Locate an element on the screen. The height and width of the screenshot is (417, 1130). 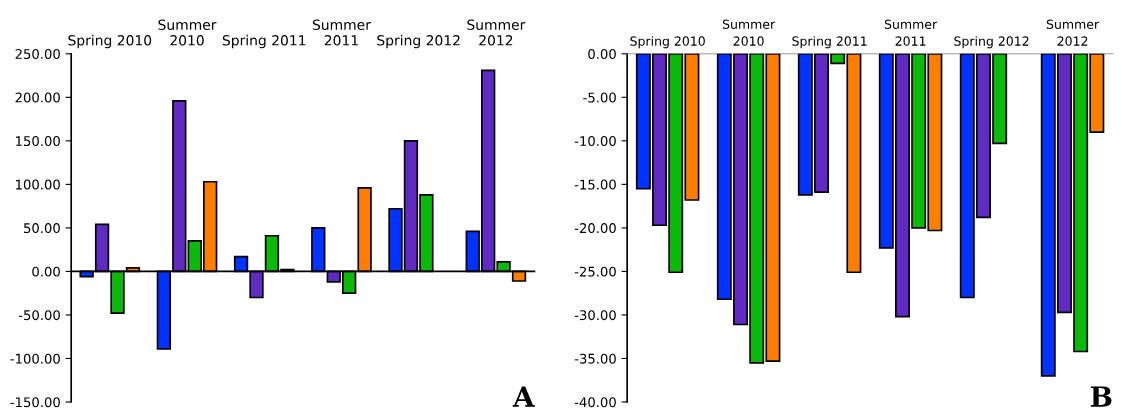
y-tick-label: -150.00 is located at coordinates (35, 402).